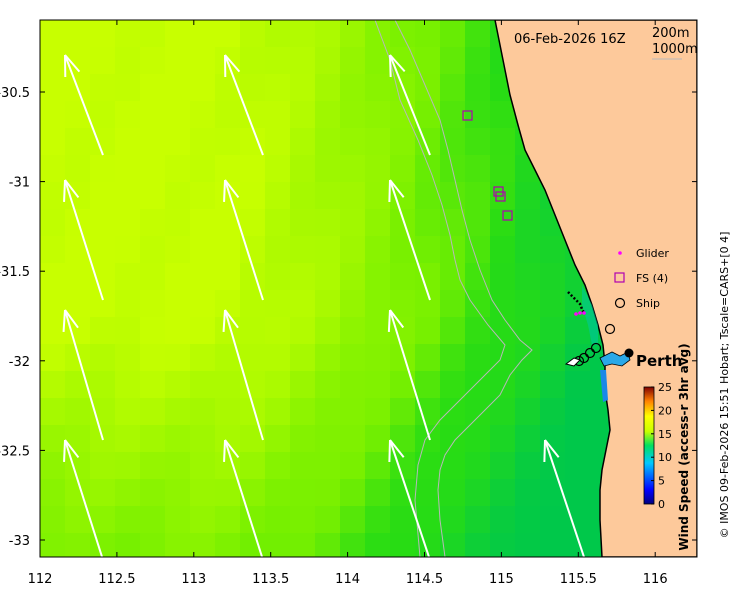 Image resolution: width=740 pixels, height=592 pixels. What do you see at coordinates (620, 253) in the screenshot?
I see `glider-legend-icon` at bounding box center [620, 253].